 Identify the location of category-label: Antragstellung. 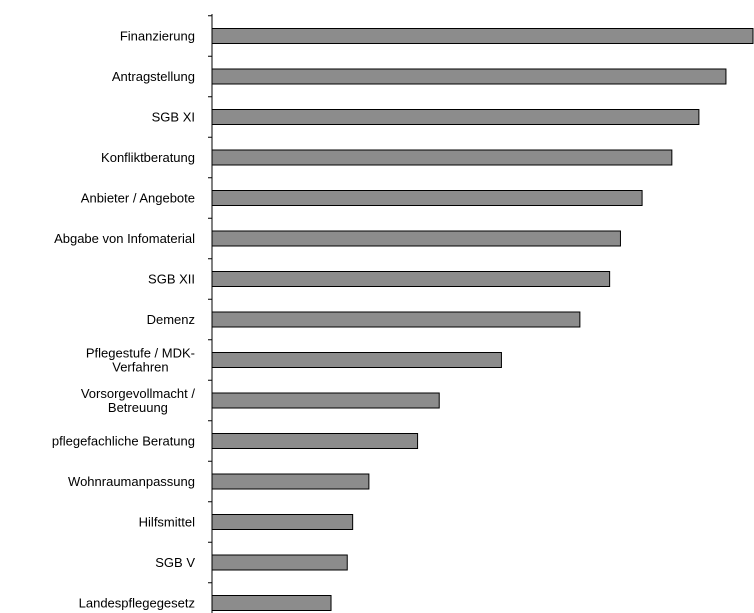
(153, 76).